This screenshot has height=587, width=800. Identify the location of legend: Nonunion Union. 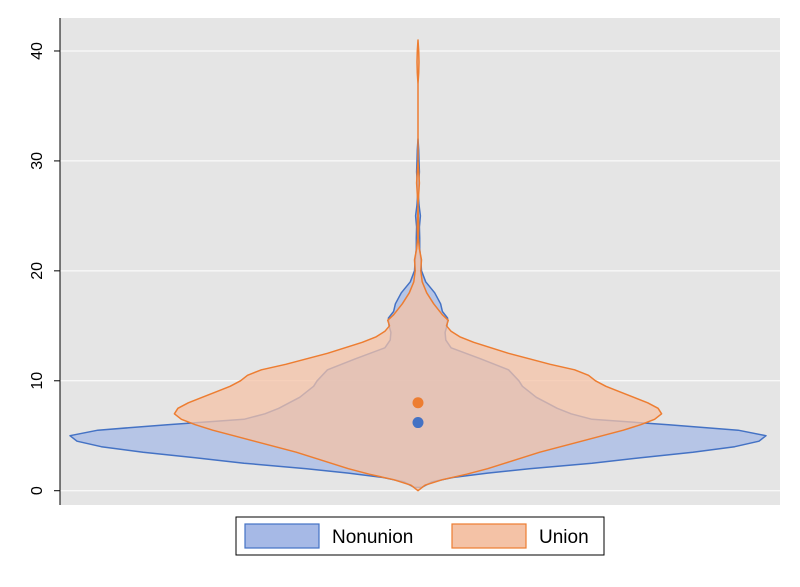
(420, 536).